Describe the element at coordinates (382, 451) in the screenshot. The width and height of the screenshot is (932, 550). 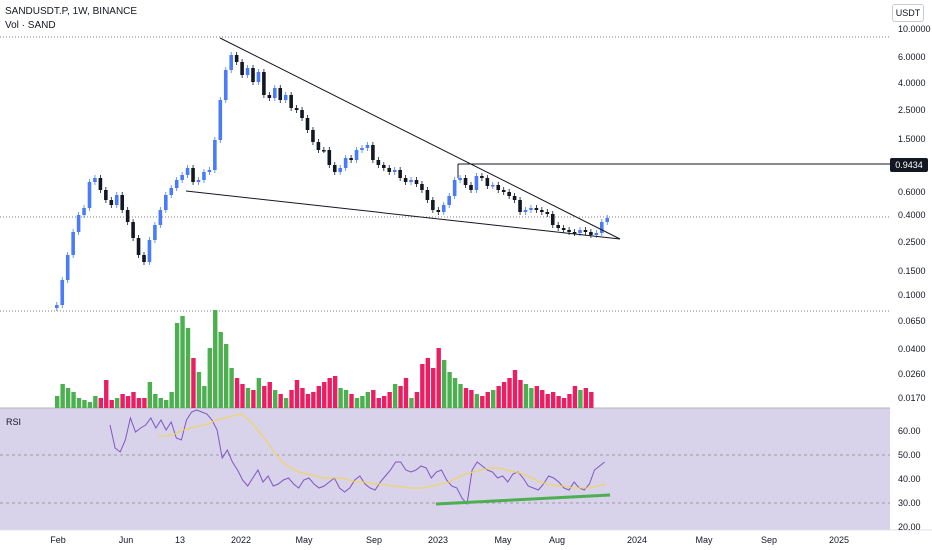
I see `rsi-moving-average` at that location.